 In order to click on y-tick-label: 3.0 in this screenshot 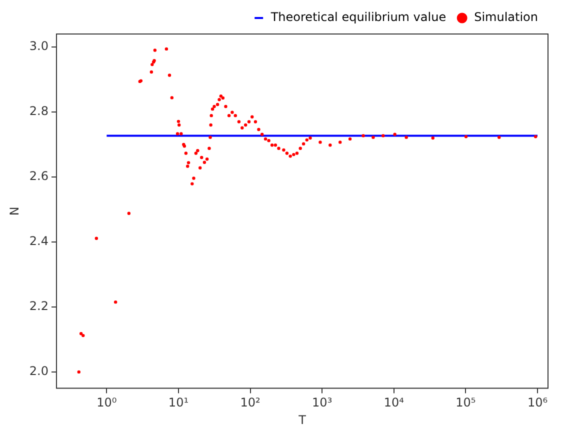, I will do `click(38, 46)`.